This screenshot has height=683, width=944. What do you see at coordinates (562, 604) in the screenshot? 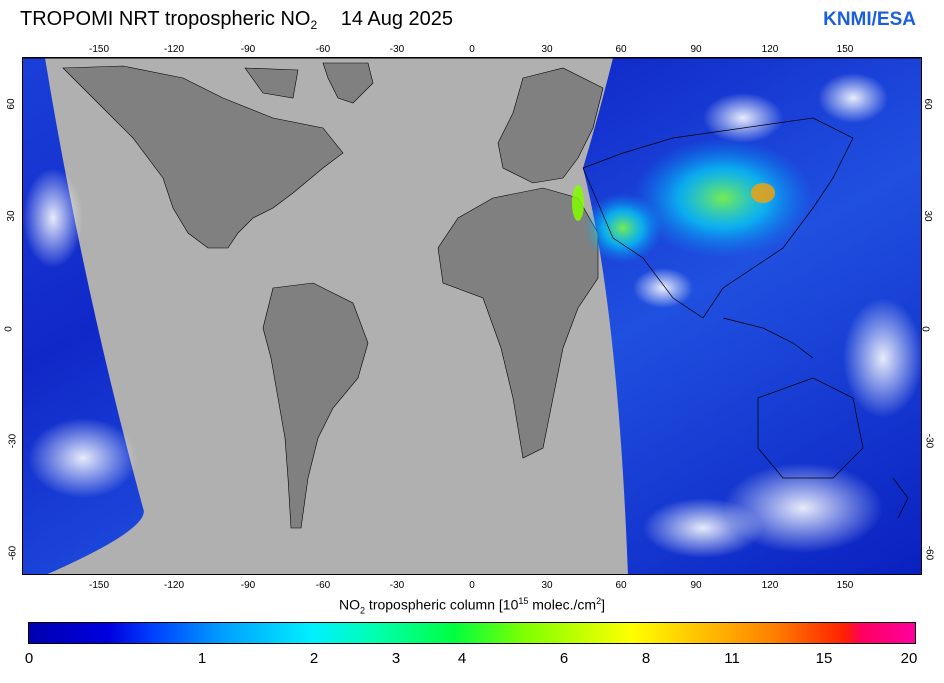
I see `colorbar-label-part: molec./cm` at bounding box center [562, 604].